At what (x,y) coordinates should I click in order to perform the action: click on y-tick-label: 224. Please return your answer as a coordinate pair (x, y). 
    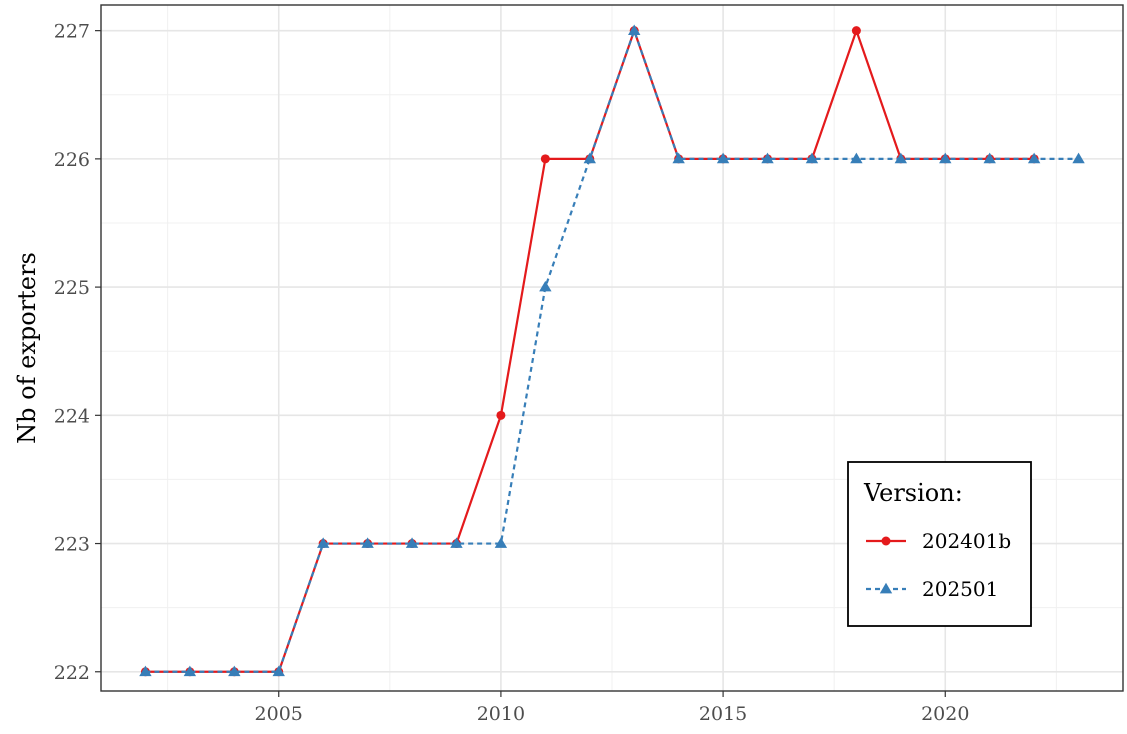
    Looking at the image, I should click on (72, 416).